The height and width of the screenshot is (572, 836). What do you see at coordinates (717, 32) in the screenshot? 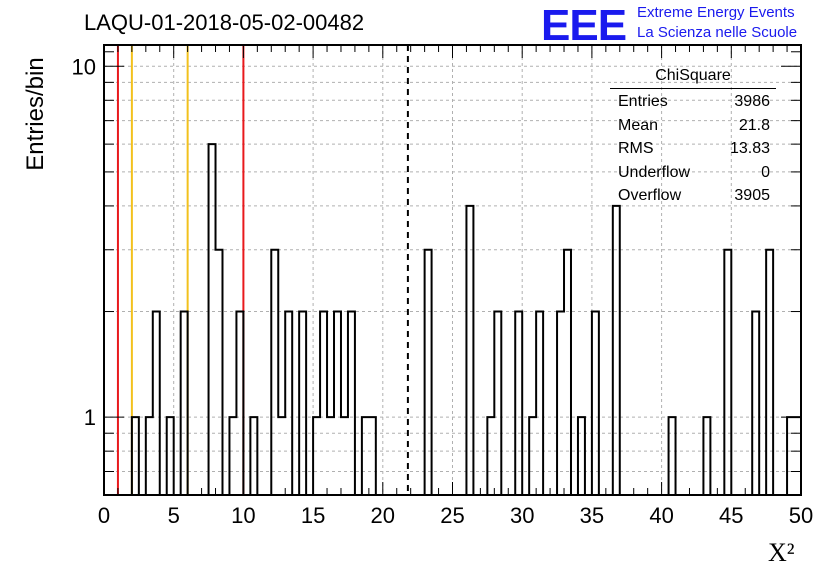
I see `logo-line-2: La Scienza nelle Scuole` at bounding box center [717, 32].